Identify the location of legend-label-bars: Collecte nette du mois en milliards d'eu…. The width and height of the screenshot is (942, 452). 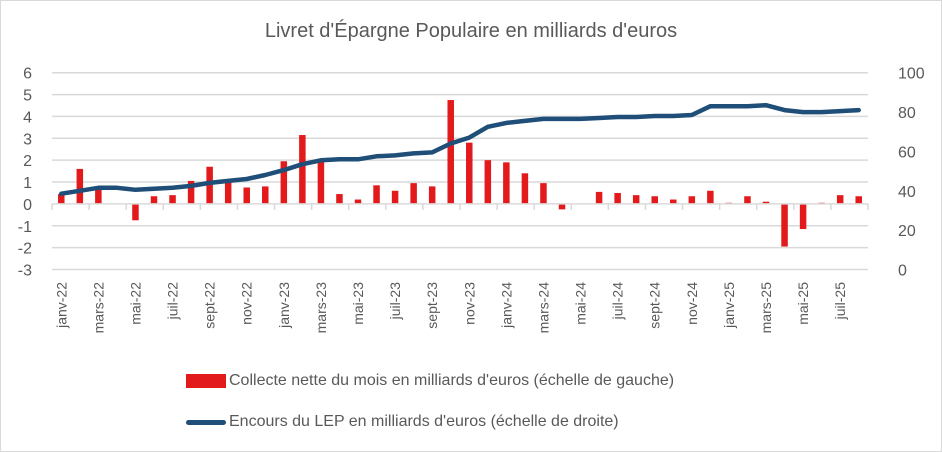
(452, 380).